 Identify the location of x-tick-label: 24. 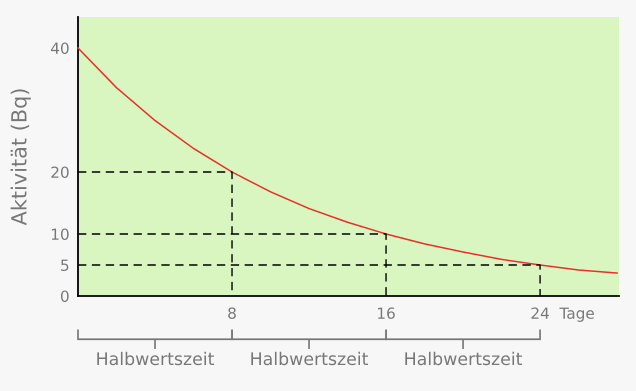
(540, 313).